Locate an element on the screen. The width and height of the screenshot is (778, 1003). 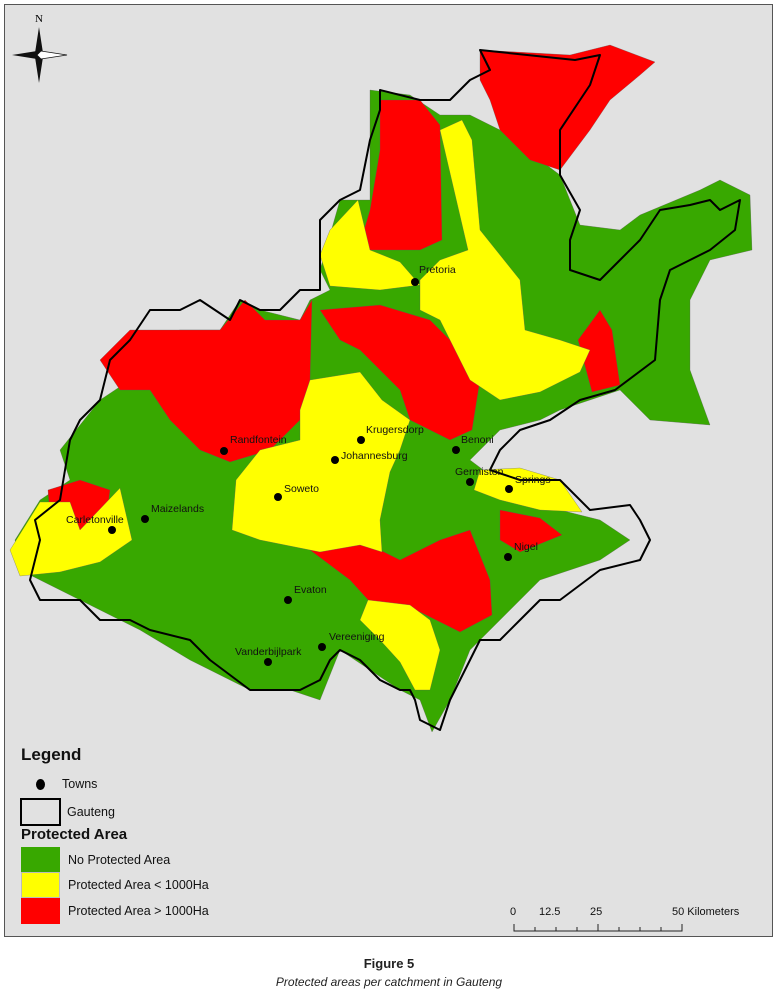
legend-label: Towns is located at coordinates (80, 784).